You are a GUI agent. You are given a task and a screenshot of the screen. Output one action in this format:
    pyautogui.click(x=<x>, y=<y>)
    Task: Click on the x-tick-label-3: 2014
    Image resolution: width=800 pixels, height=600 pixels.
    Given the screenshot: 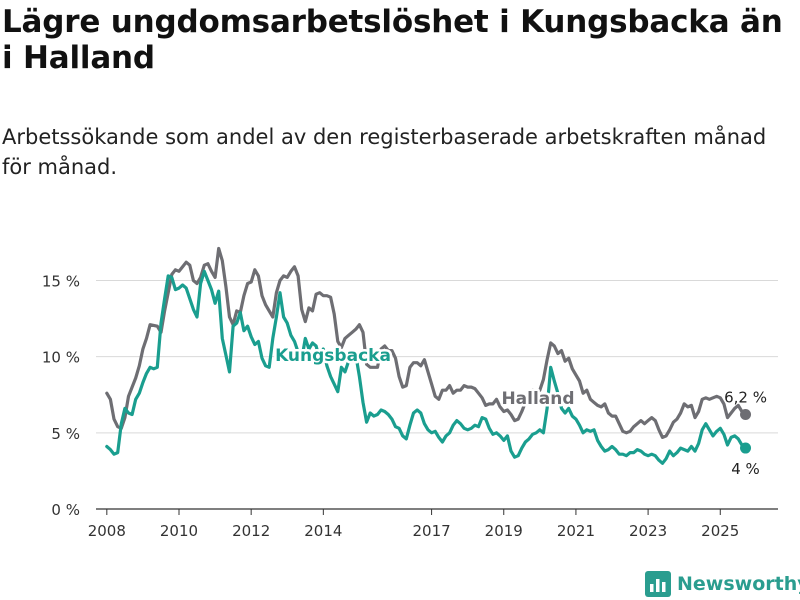 What is the action you would take?
    pyautogui.click(x=323, y=531)
    